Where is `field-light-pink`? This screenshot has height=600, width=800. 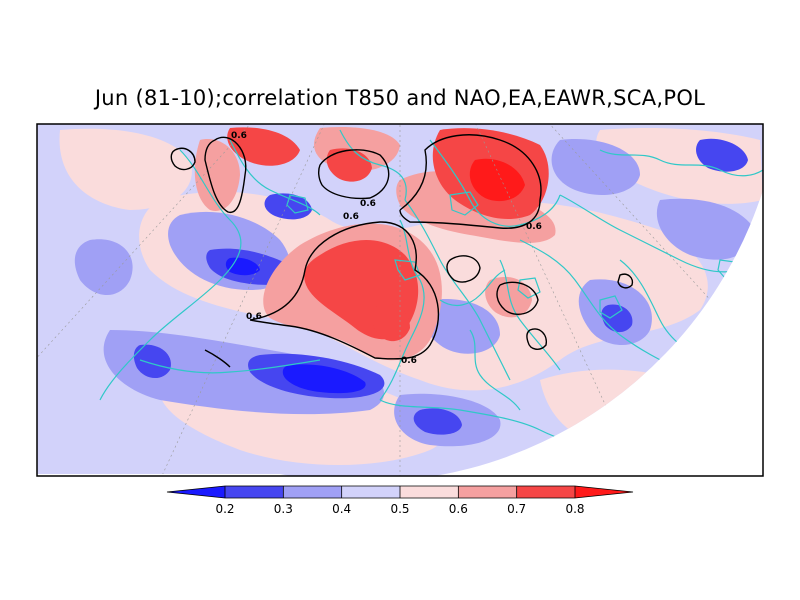
field-light-pink is located at coordinates (125, 169).